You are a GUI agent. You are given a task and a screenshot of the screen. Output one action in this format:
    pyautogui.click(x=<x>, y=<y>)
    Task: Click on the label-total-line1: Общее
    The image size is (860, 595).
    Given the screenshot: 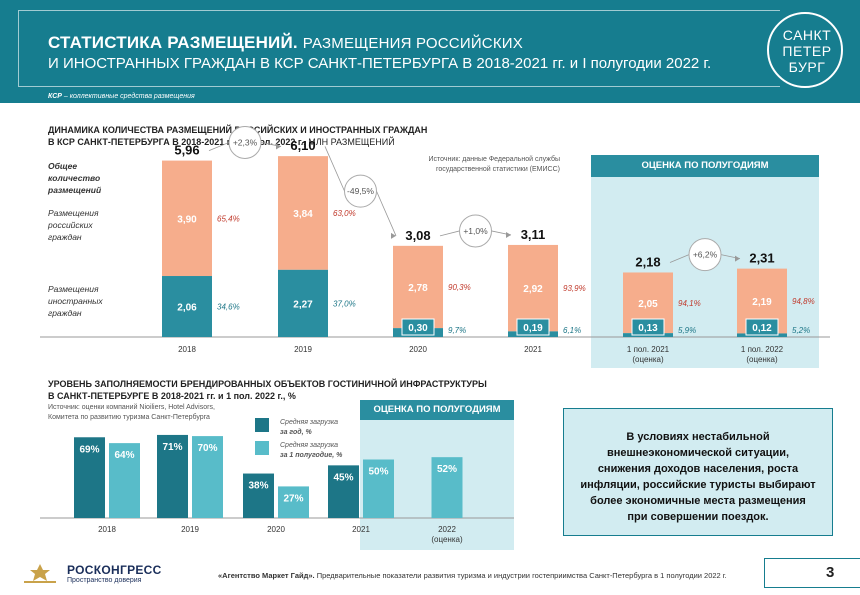 What is the action you would take?
    pyautogui.click(x=63, y=166)
    